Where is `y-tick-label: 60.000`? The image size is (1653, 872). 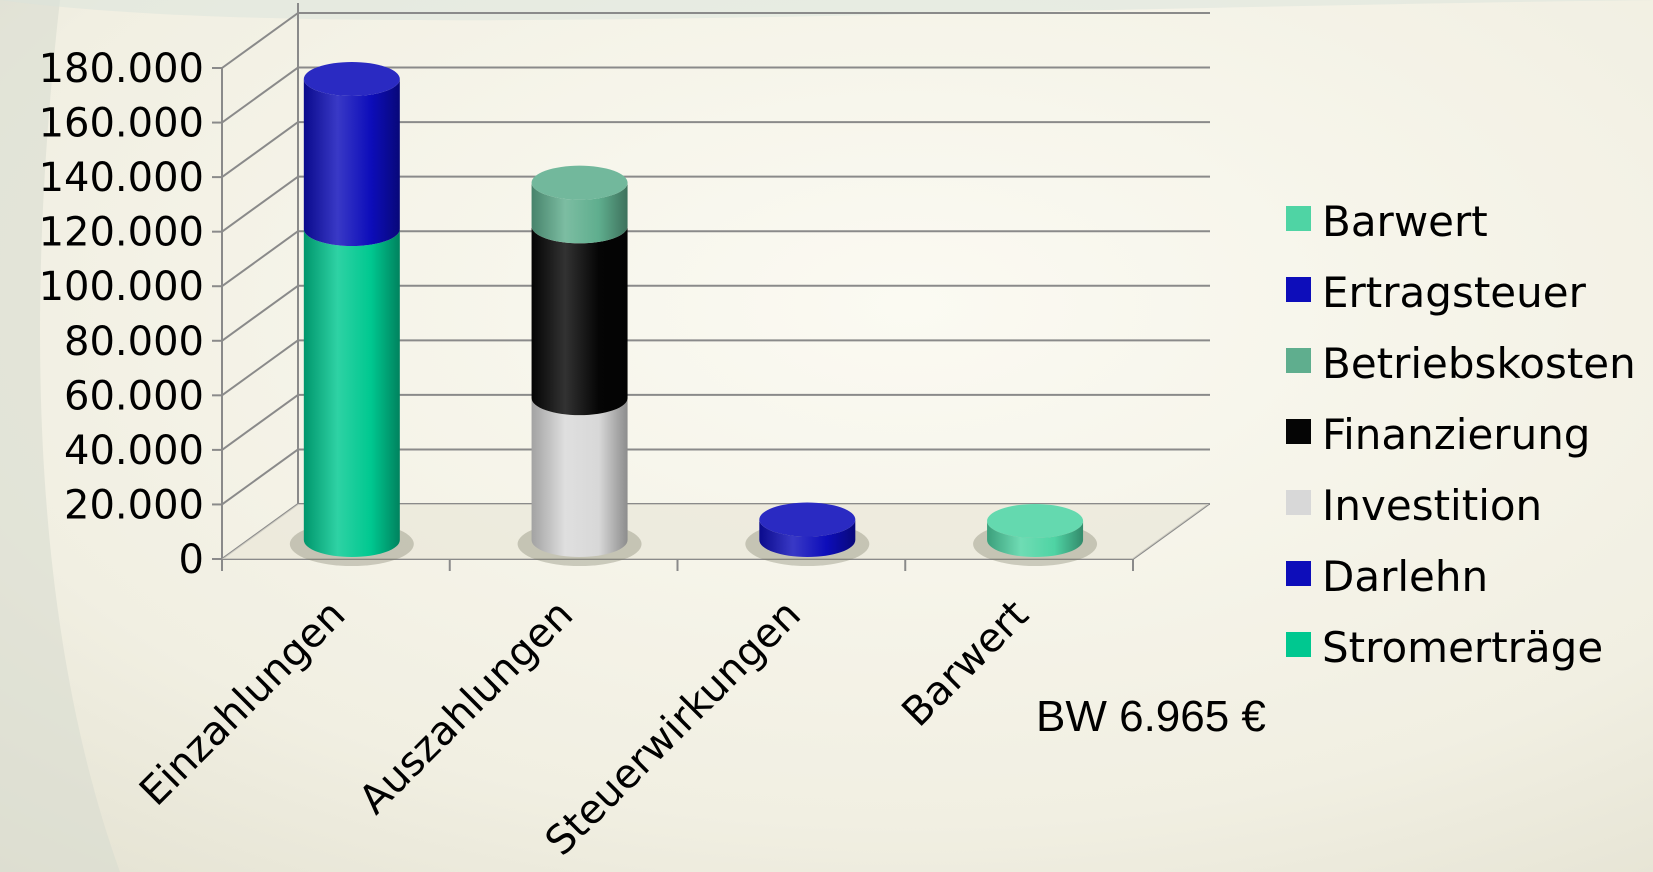
y-tick-label: 60.000 is located at coordinates (134, 396).